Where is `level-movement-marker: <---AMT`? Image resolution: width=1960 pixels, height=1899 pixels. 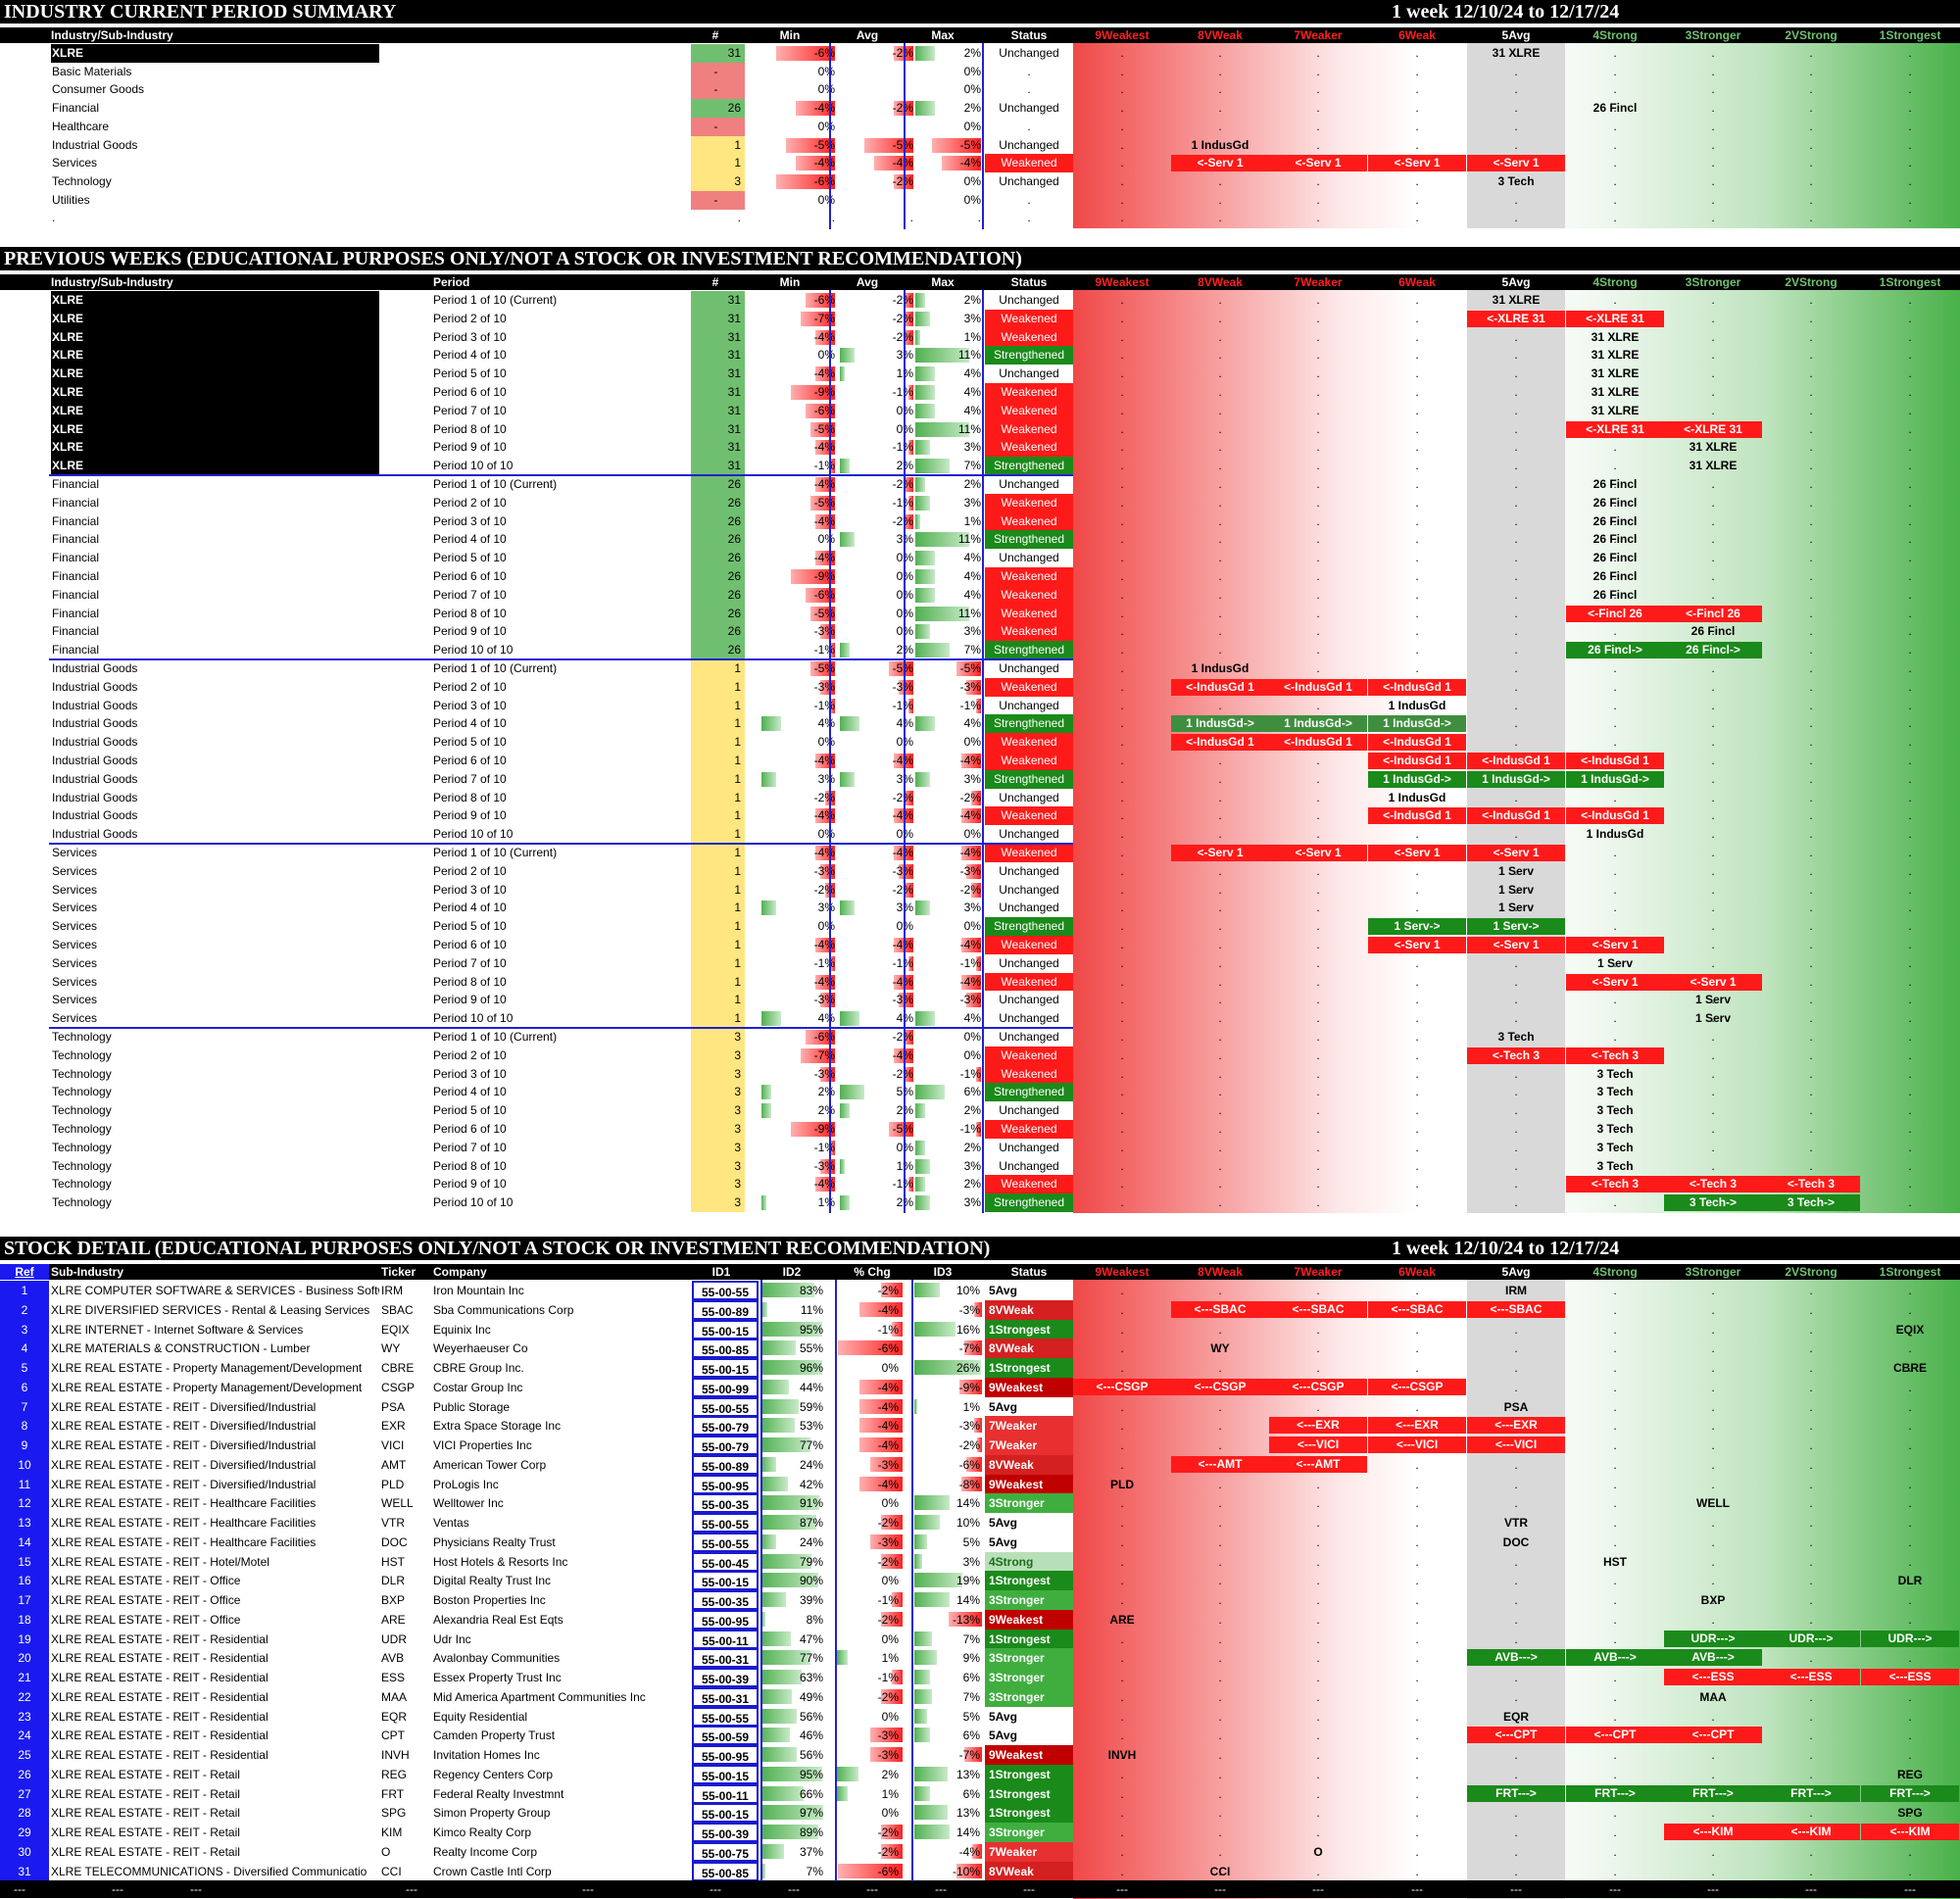
level-movement-marker: <---AMT is located at coordinates (1220, 1464).